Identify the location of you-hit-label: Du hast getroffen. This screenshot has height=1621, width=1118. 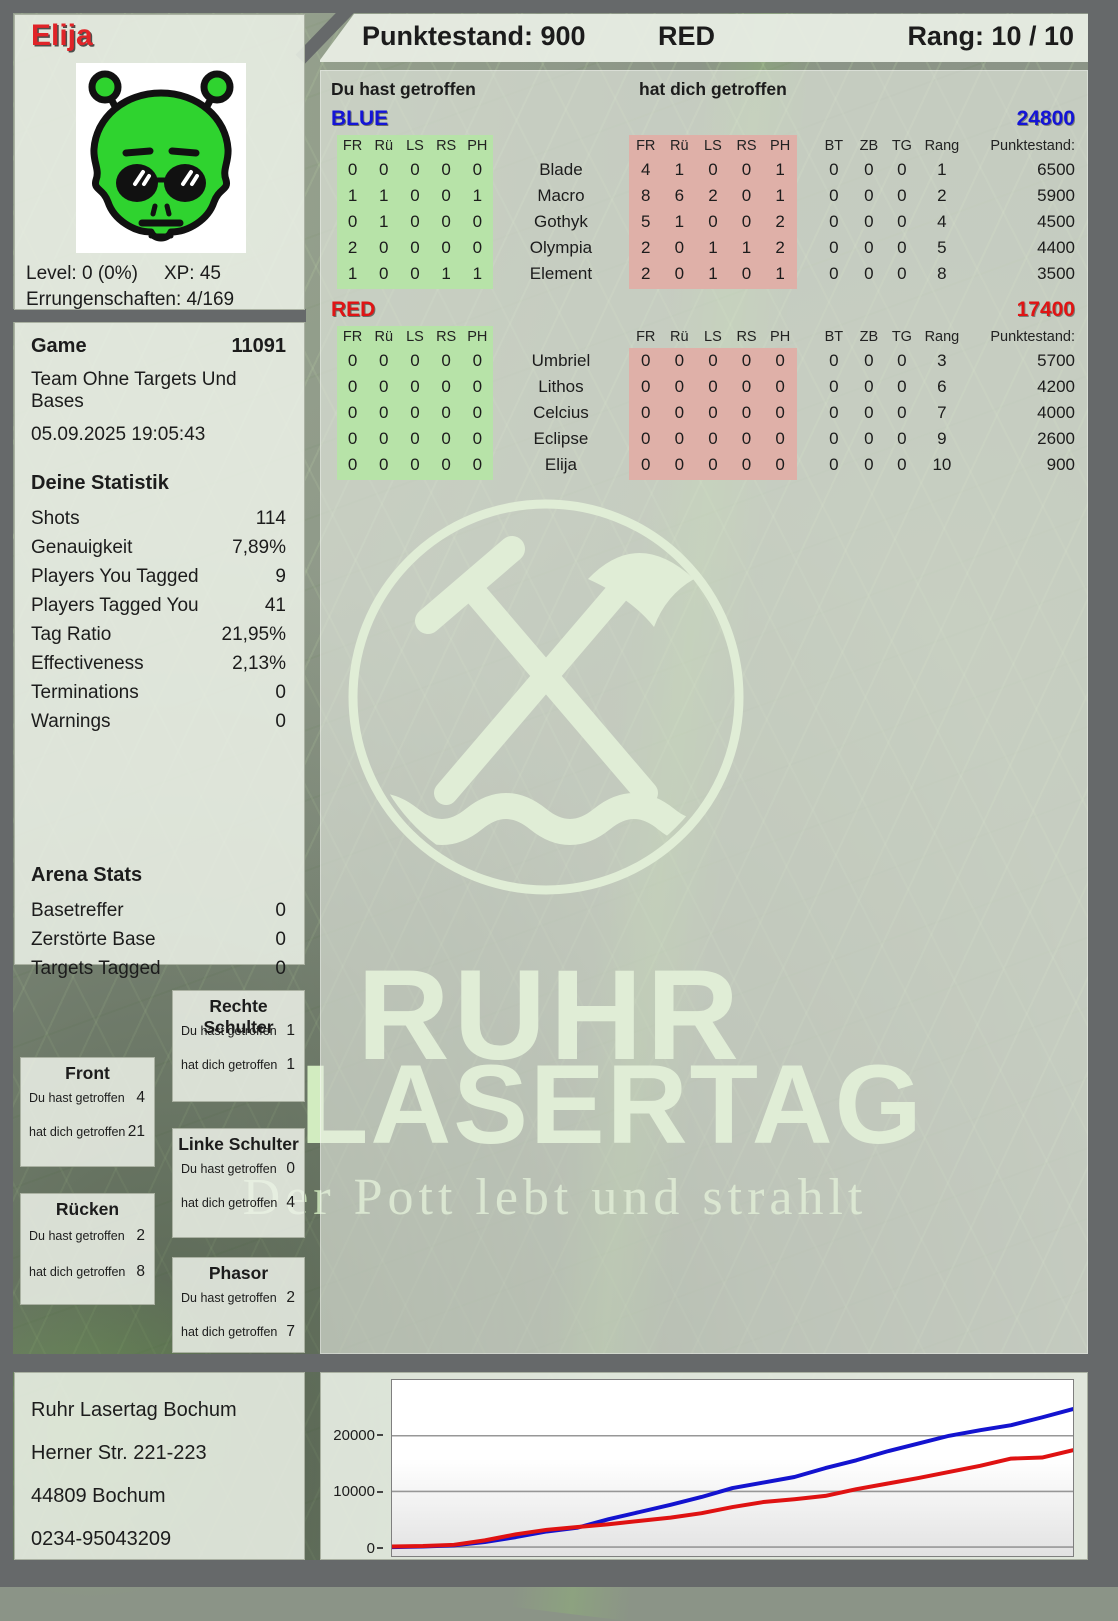
(229, 1031).